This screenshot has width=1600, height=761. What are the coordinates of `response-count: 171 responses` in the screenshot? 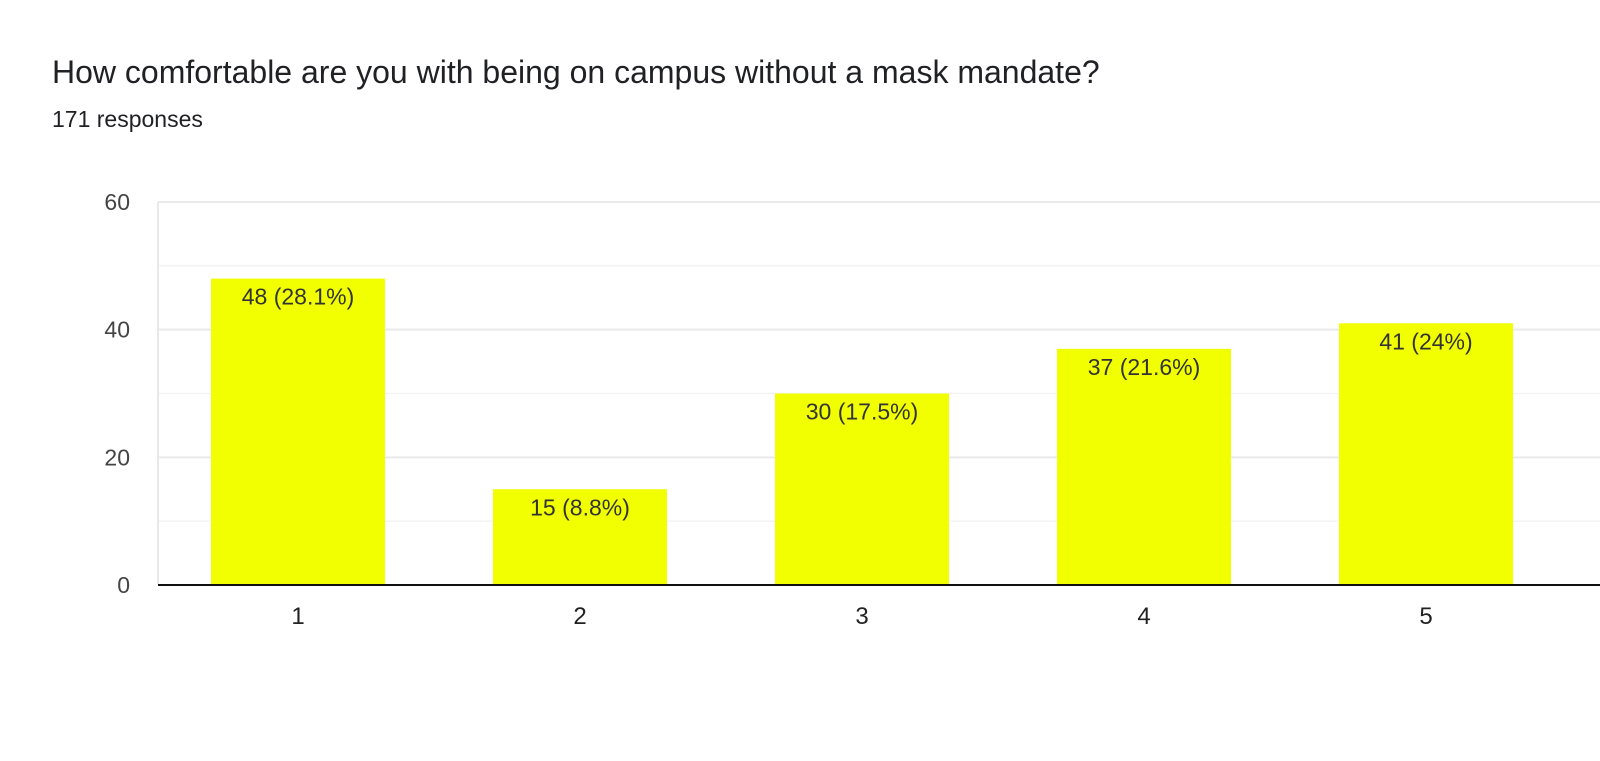 It's located at (127, 119).